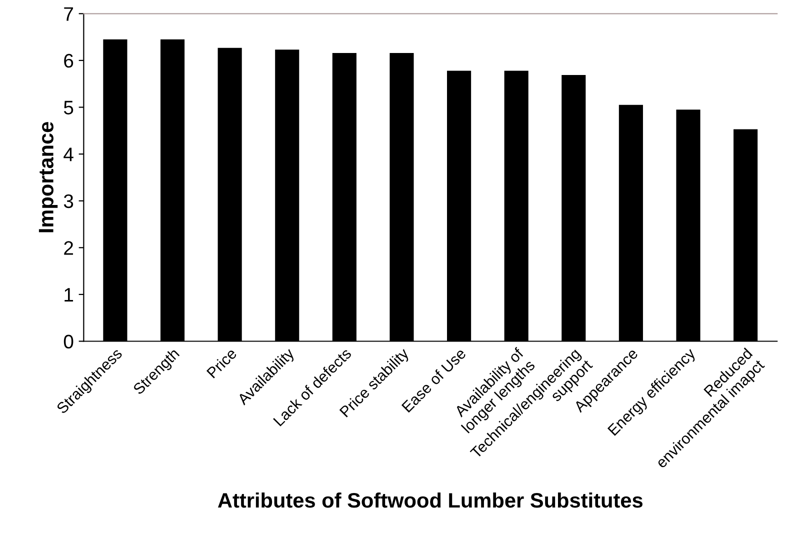  Describe the element at coordinates (68, 14) in the screenshot. I see `y-tick-label: 7` at that location.